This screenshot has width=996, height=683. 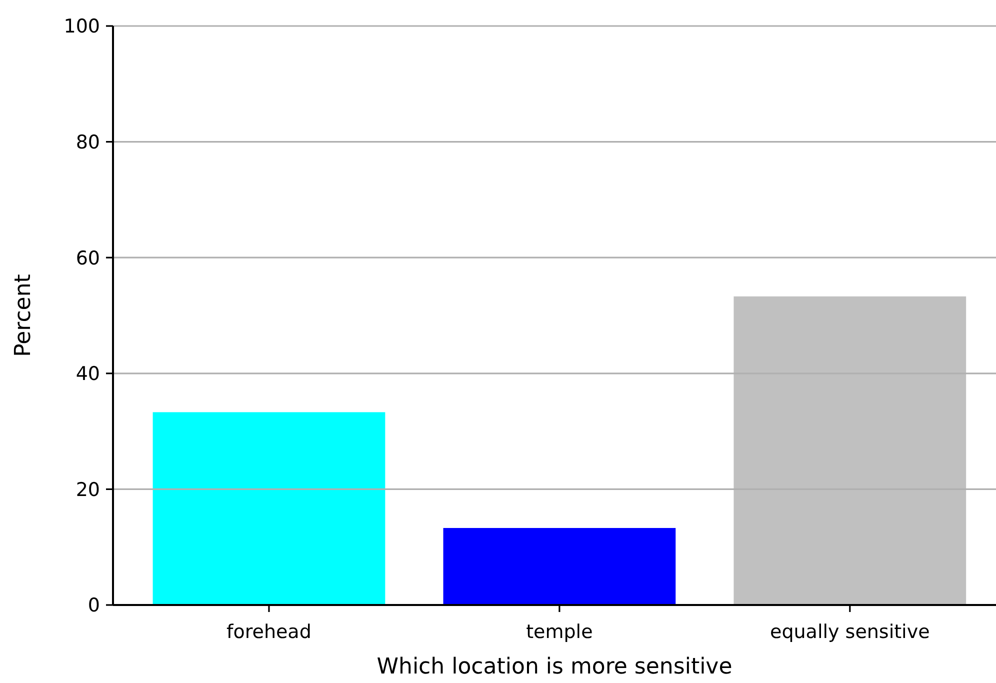 I want to click on y-tick-label: 0, so click(x=94, y=605).